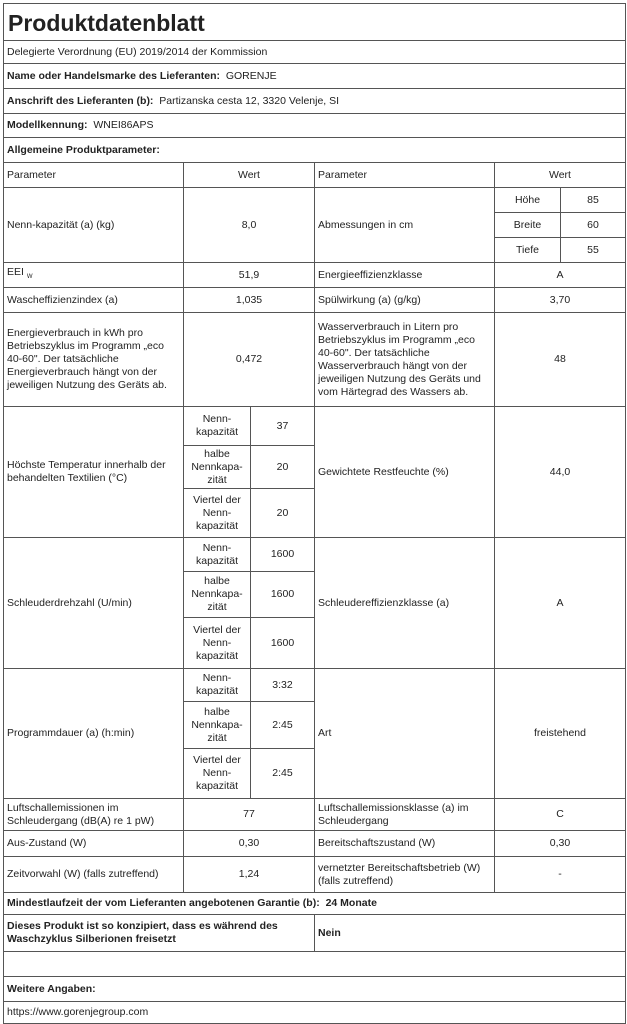  Describe the element at coordinates (404, 472) in the screenshot. I see `moisture-label: Gewichtete Restfeuchte (%)` at that location.